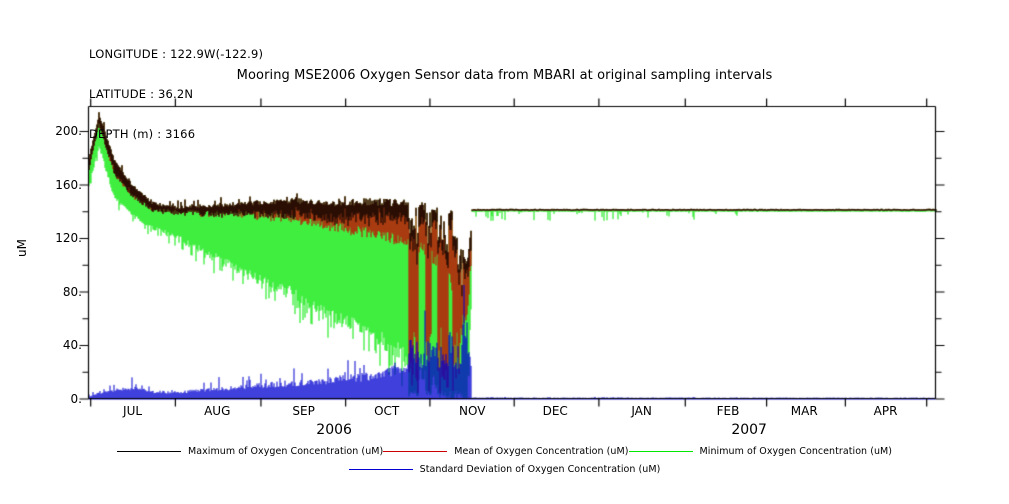 Image resolution: width=1009 pixels, height=504 pixels. Describe the element at coordinates (68, 238) in the screenshot. I see `y-tick-label: 120.` at that location.